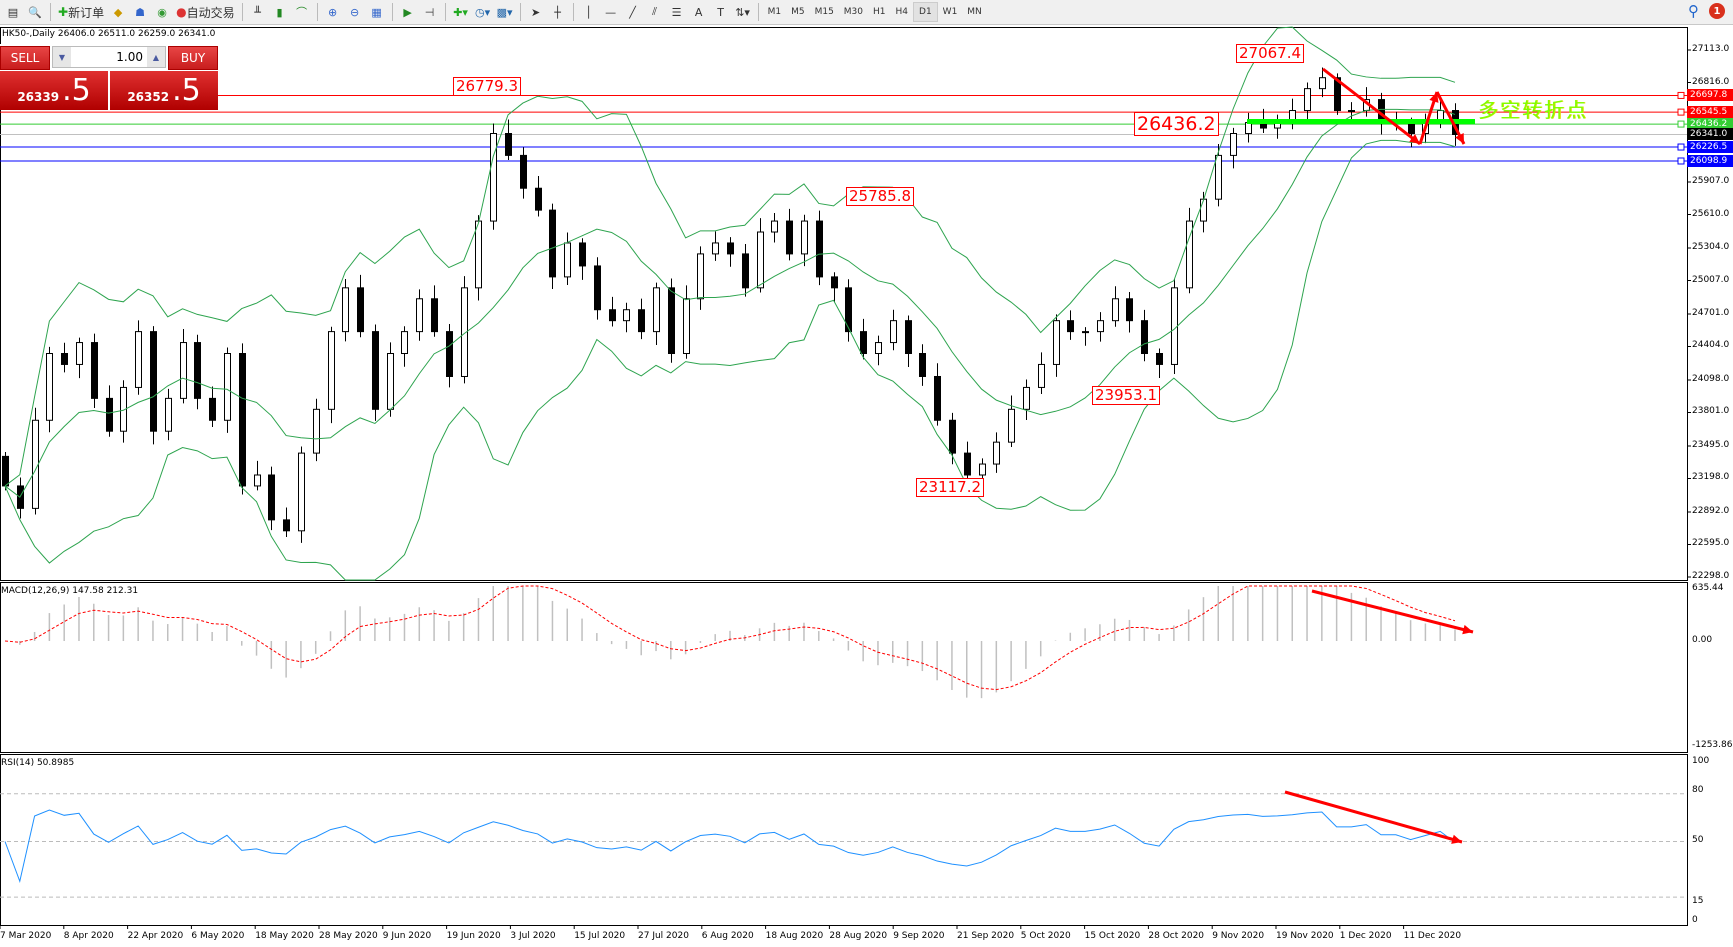 The image size is (1733, 947). Describe the element at coordinates (407, 12) in the screenshot. I see `auto-scroll-icon: ▶` at that location.